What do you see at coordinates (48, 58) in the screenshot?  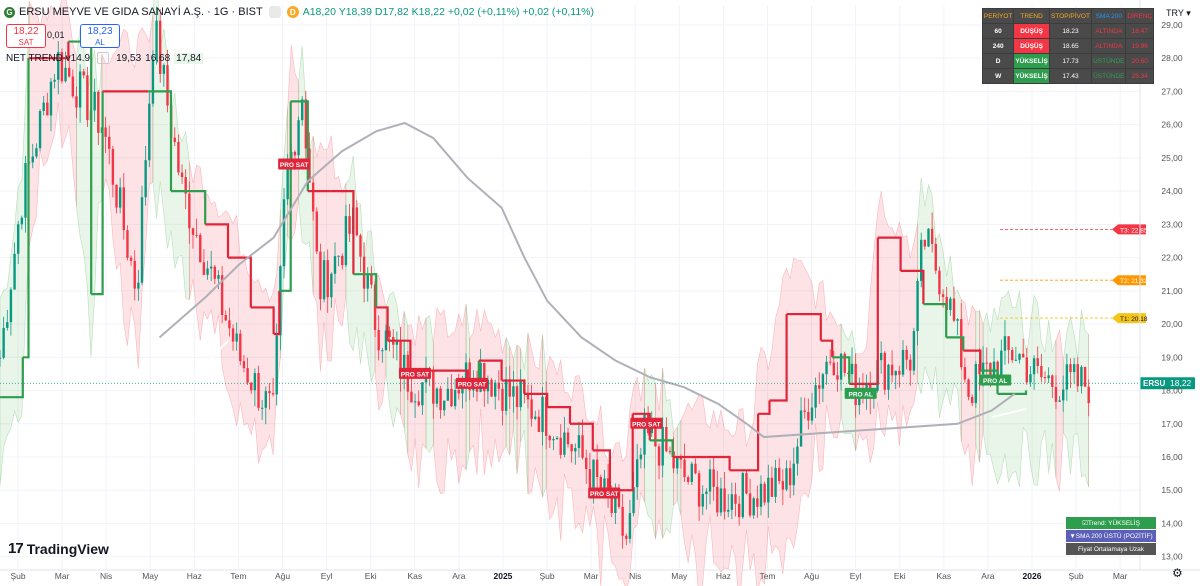 I see `indicator-name: NET TREND v14.9` at bounding box center [48, 58].